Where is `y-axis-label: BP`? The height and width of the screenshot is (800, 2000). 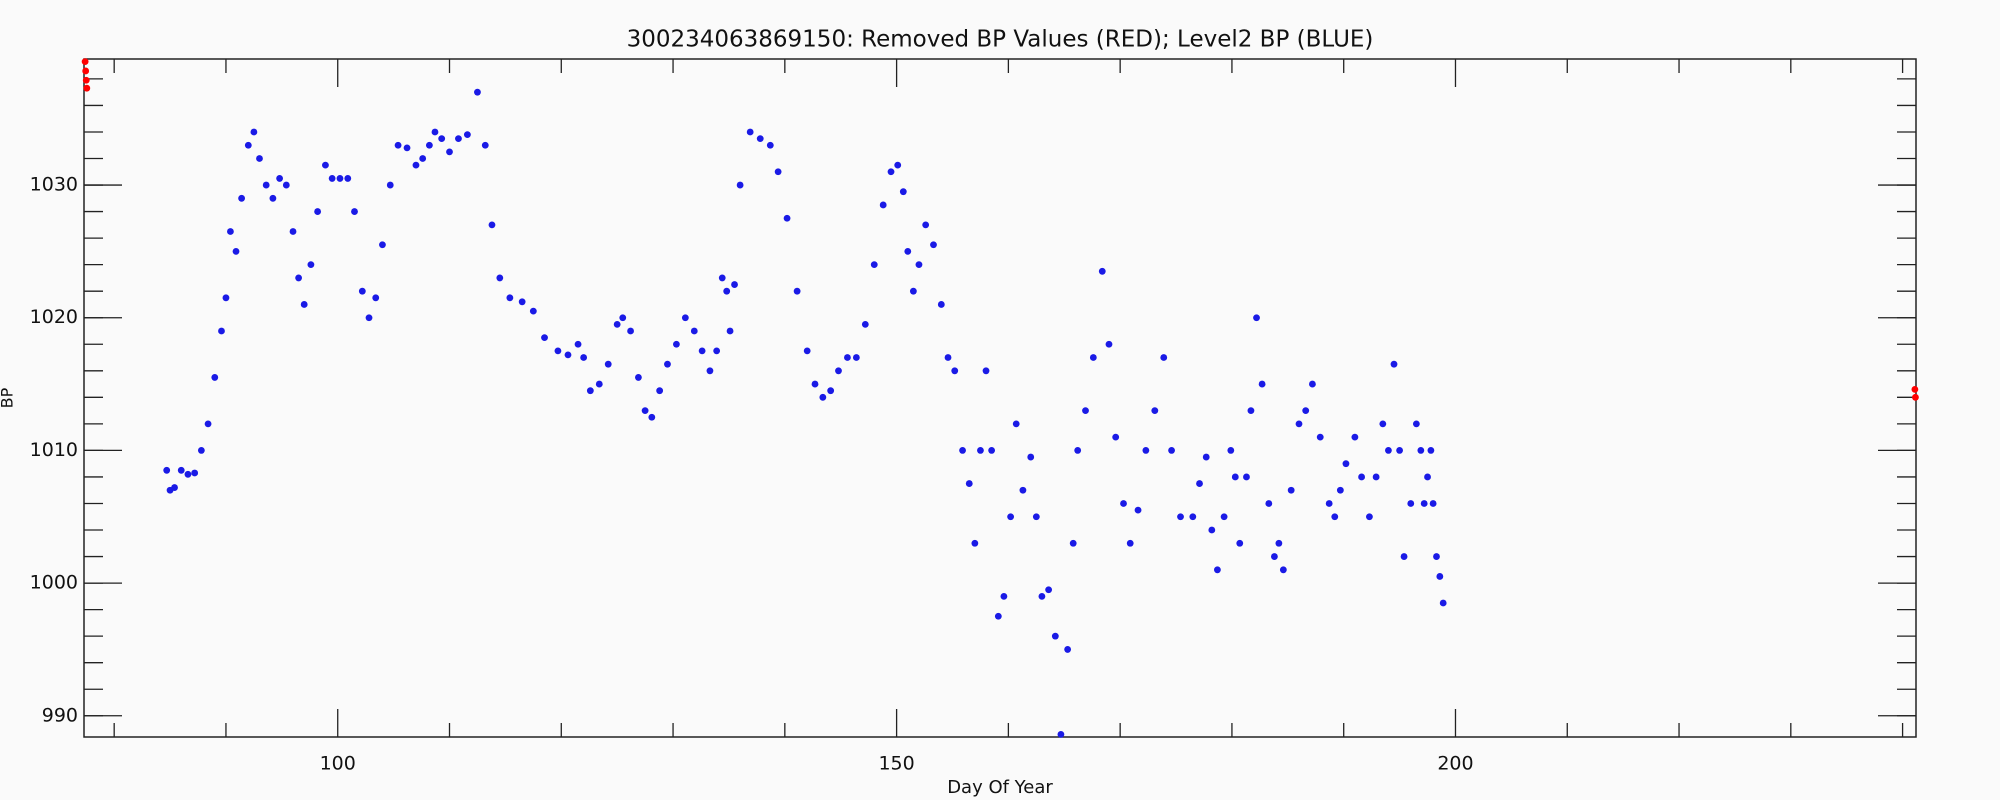
y-axis-label: BP is located at coordinates (8, 397).